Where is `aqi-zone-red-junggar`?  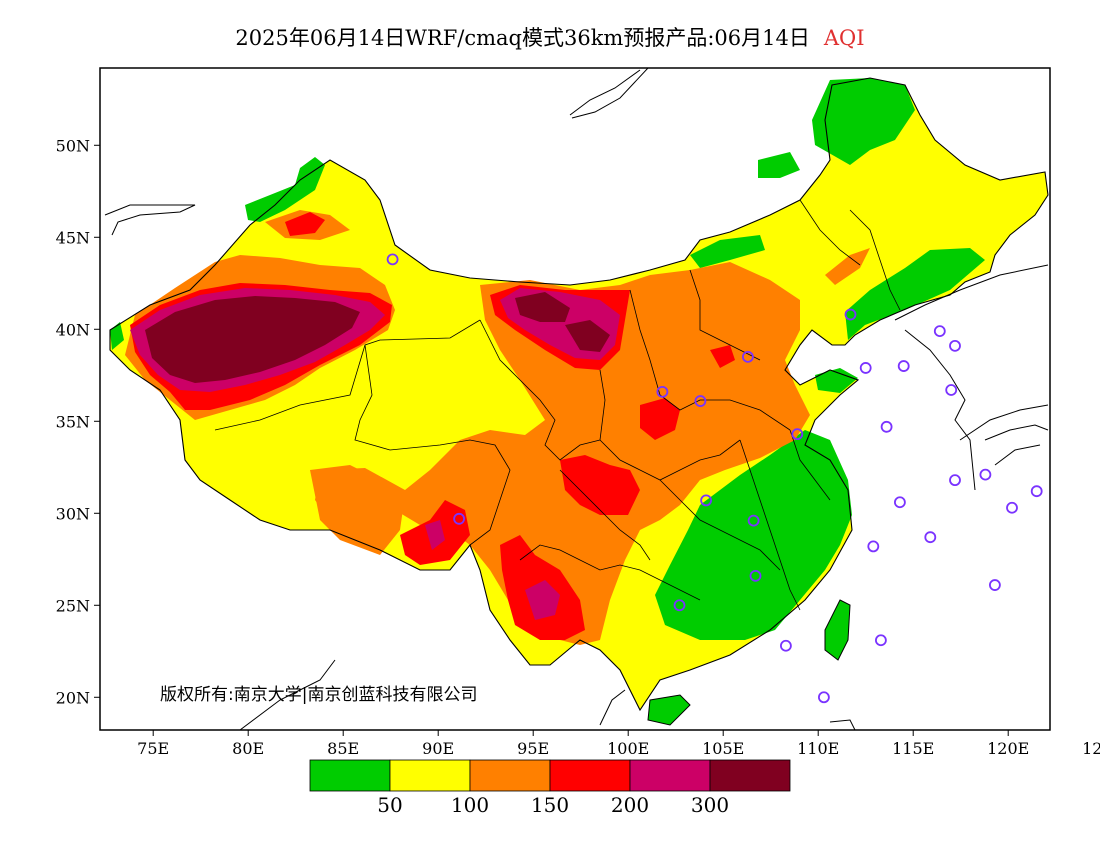
aqi-zone-red-junggar is located at coordinates (305, 224).